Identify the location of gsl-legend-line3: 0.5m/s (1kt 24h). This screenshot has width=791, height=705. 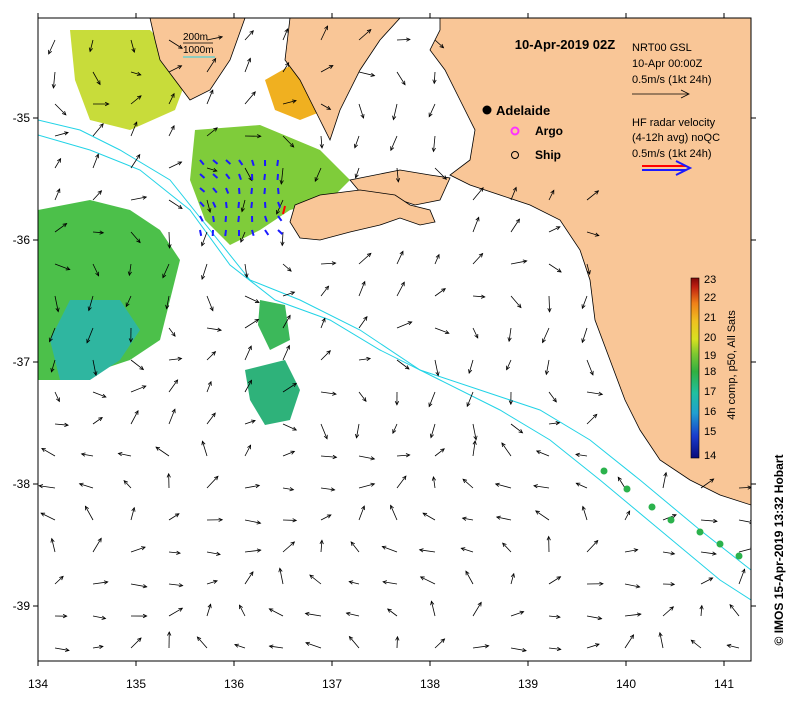
(671, 80).